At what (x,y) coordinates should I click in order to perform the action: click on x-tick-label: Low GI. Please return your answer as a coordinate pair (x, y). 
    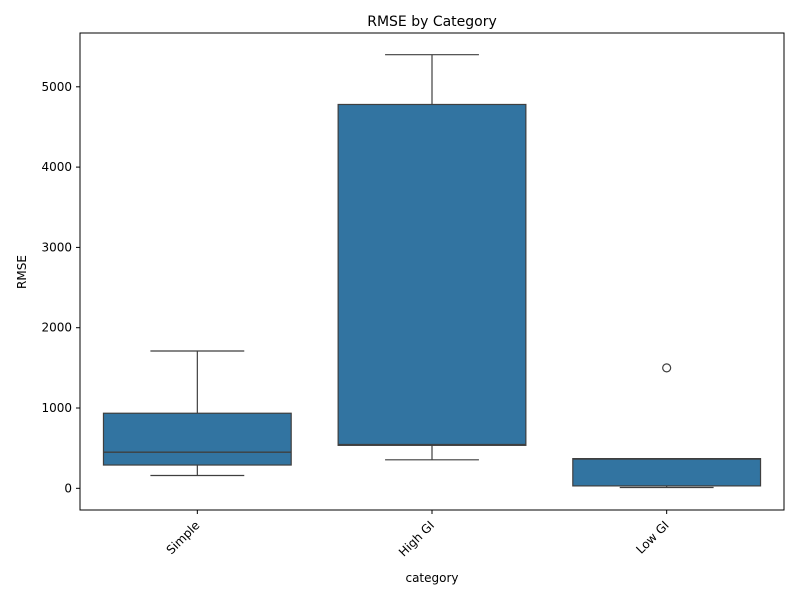
    Looking at the image, I should click on (652, 537).